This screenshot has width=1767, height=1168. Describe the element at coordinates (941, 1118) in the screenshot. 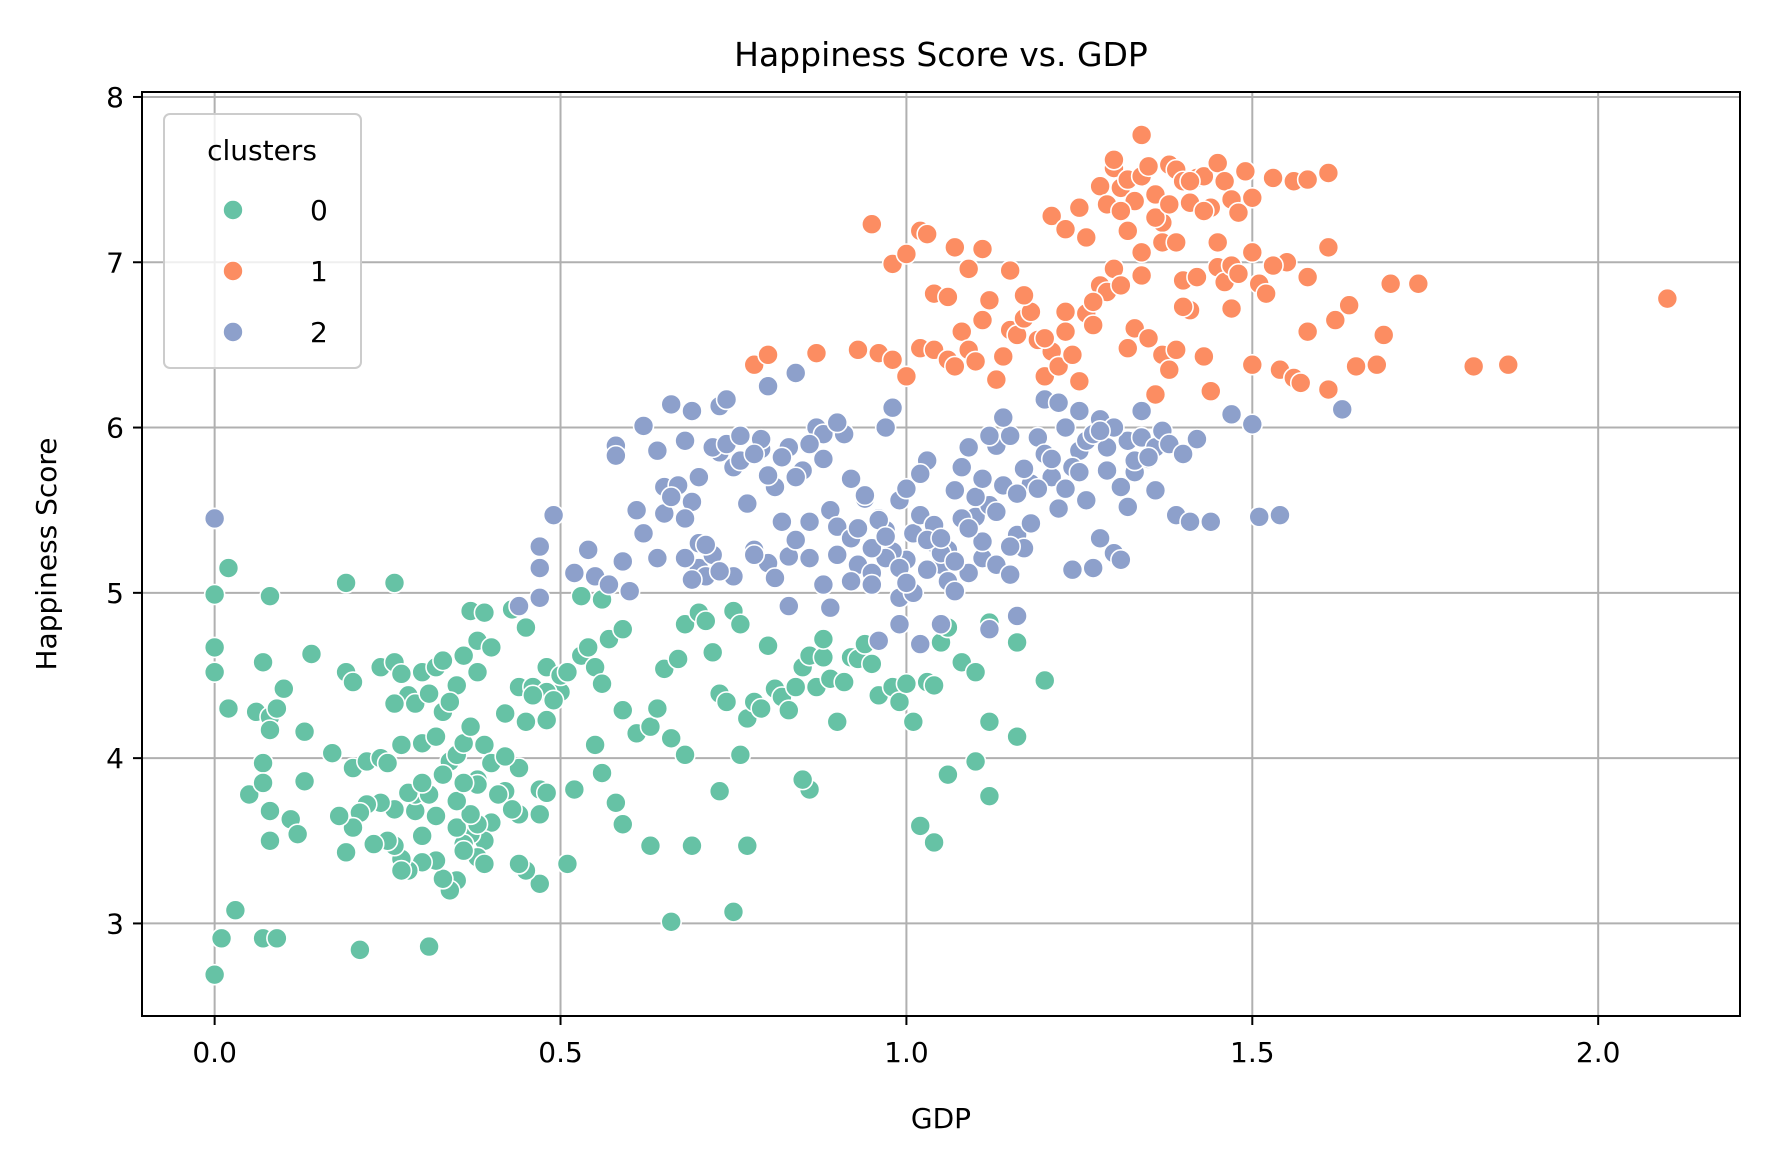

I see `x-axis-label: GDP` at that location.